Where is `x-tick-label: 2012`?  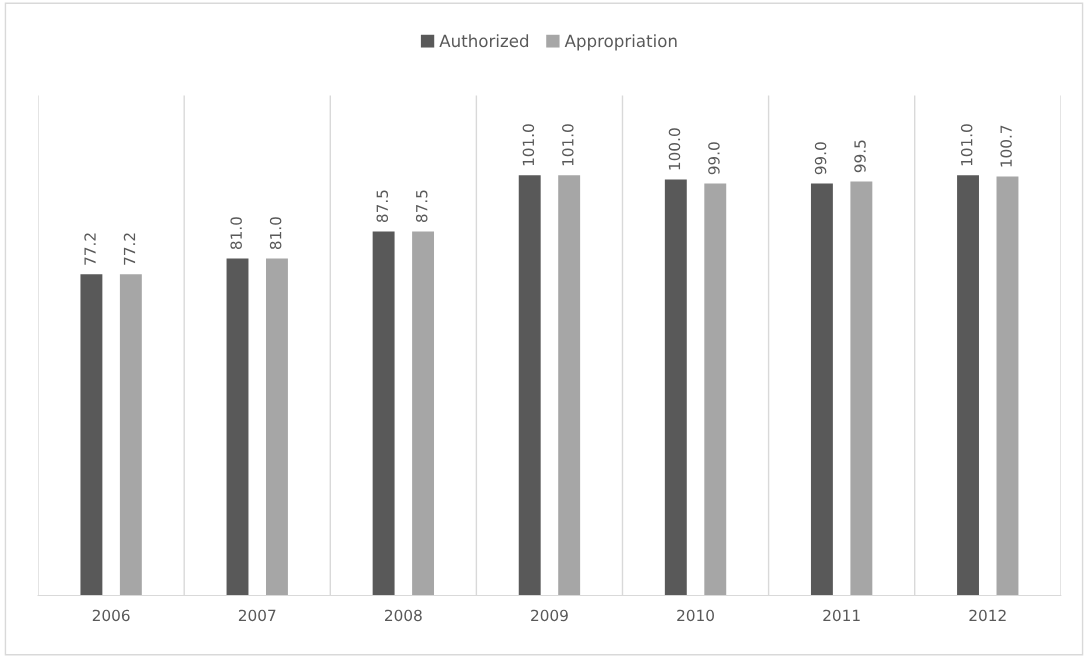 x-tick-label: 2012 is located at coordinates (987, 615).